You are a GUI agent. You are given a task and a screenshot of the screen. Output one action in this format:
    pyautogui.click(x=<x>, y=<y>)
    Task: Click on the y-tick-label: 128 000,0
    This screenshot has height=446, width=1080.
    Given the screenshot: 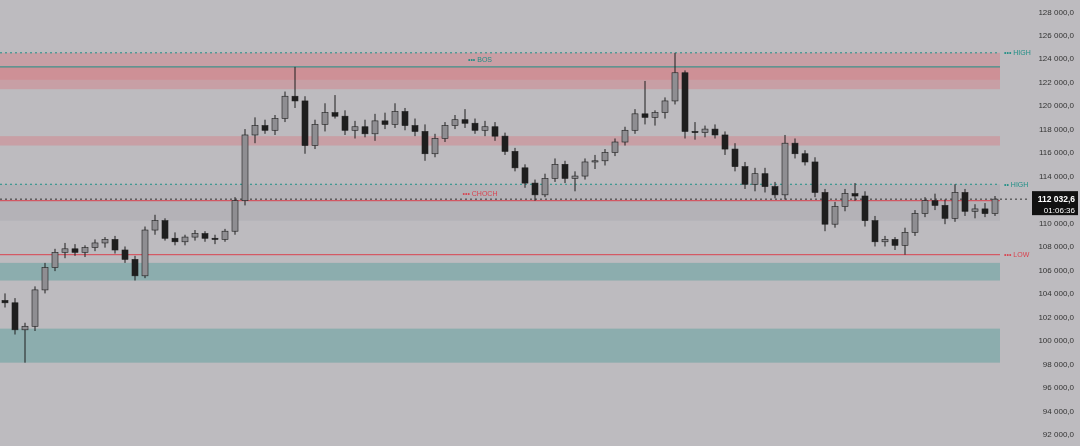 What is the action you would take?
    pyautogui.click(x=1056, y=12)
    